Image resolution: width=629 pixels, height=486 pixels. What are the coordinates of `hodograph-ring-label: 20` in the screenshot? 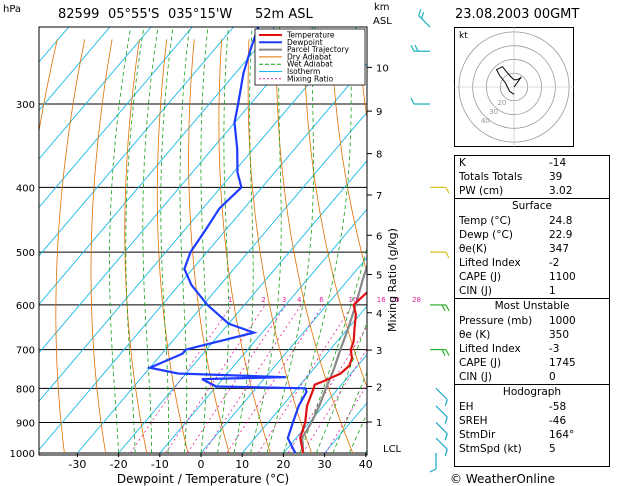 It's located at (501, 103).